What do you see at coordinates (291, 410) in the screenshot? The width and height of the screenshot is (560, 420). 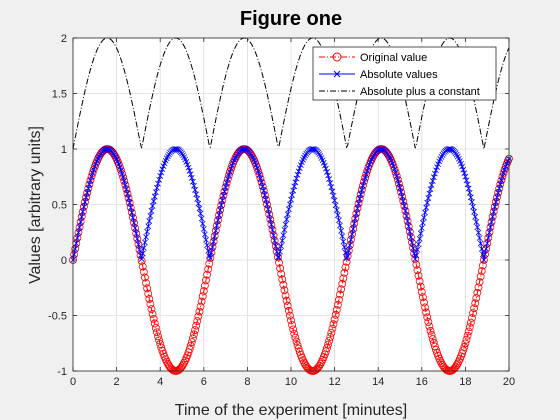 I see `x-axis-label: Time of the experiment [minutes]` at bounding box center [291, 410].